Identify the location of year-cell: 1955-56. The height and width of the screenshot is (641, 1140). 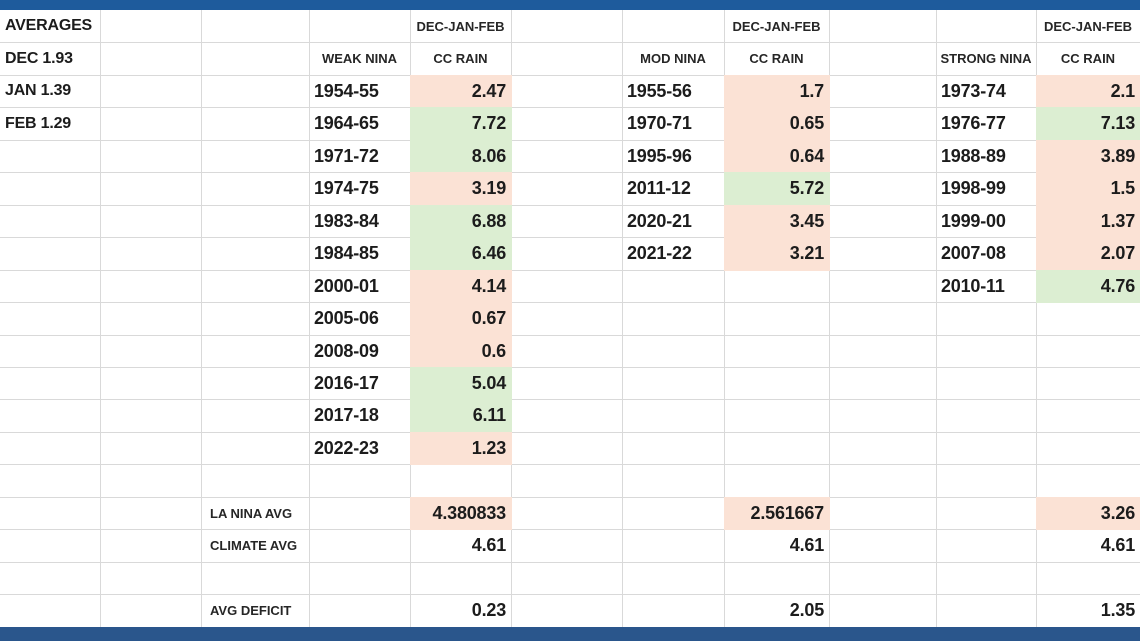
(659, 90).